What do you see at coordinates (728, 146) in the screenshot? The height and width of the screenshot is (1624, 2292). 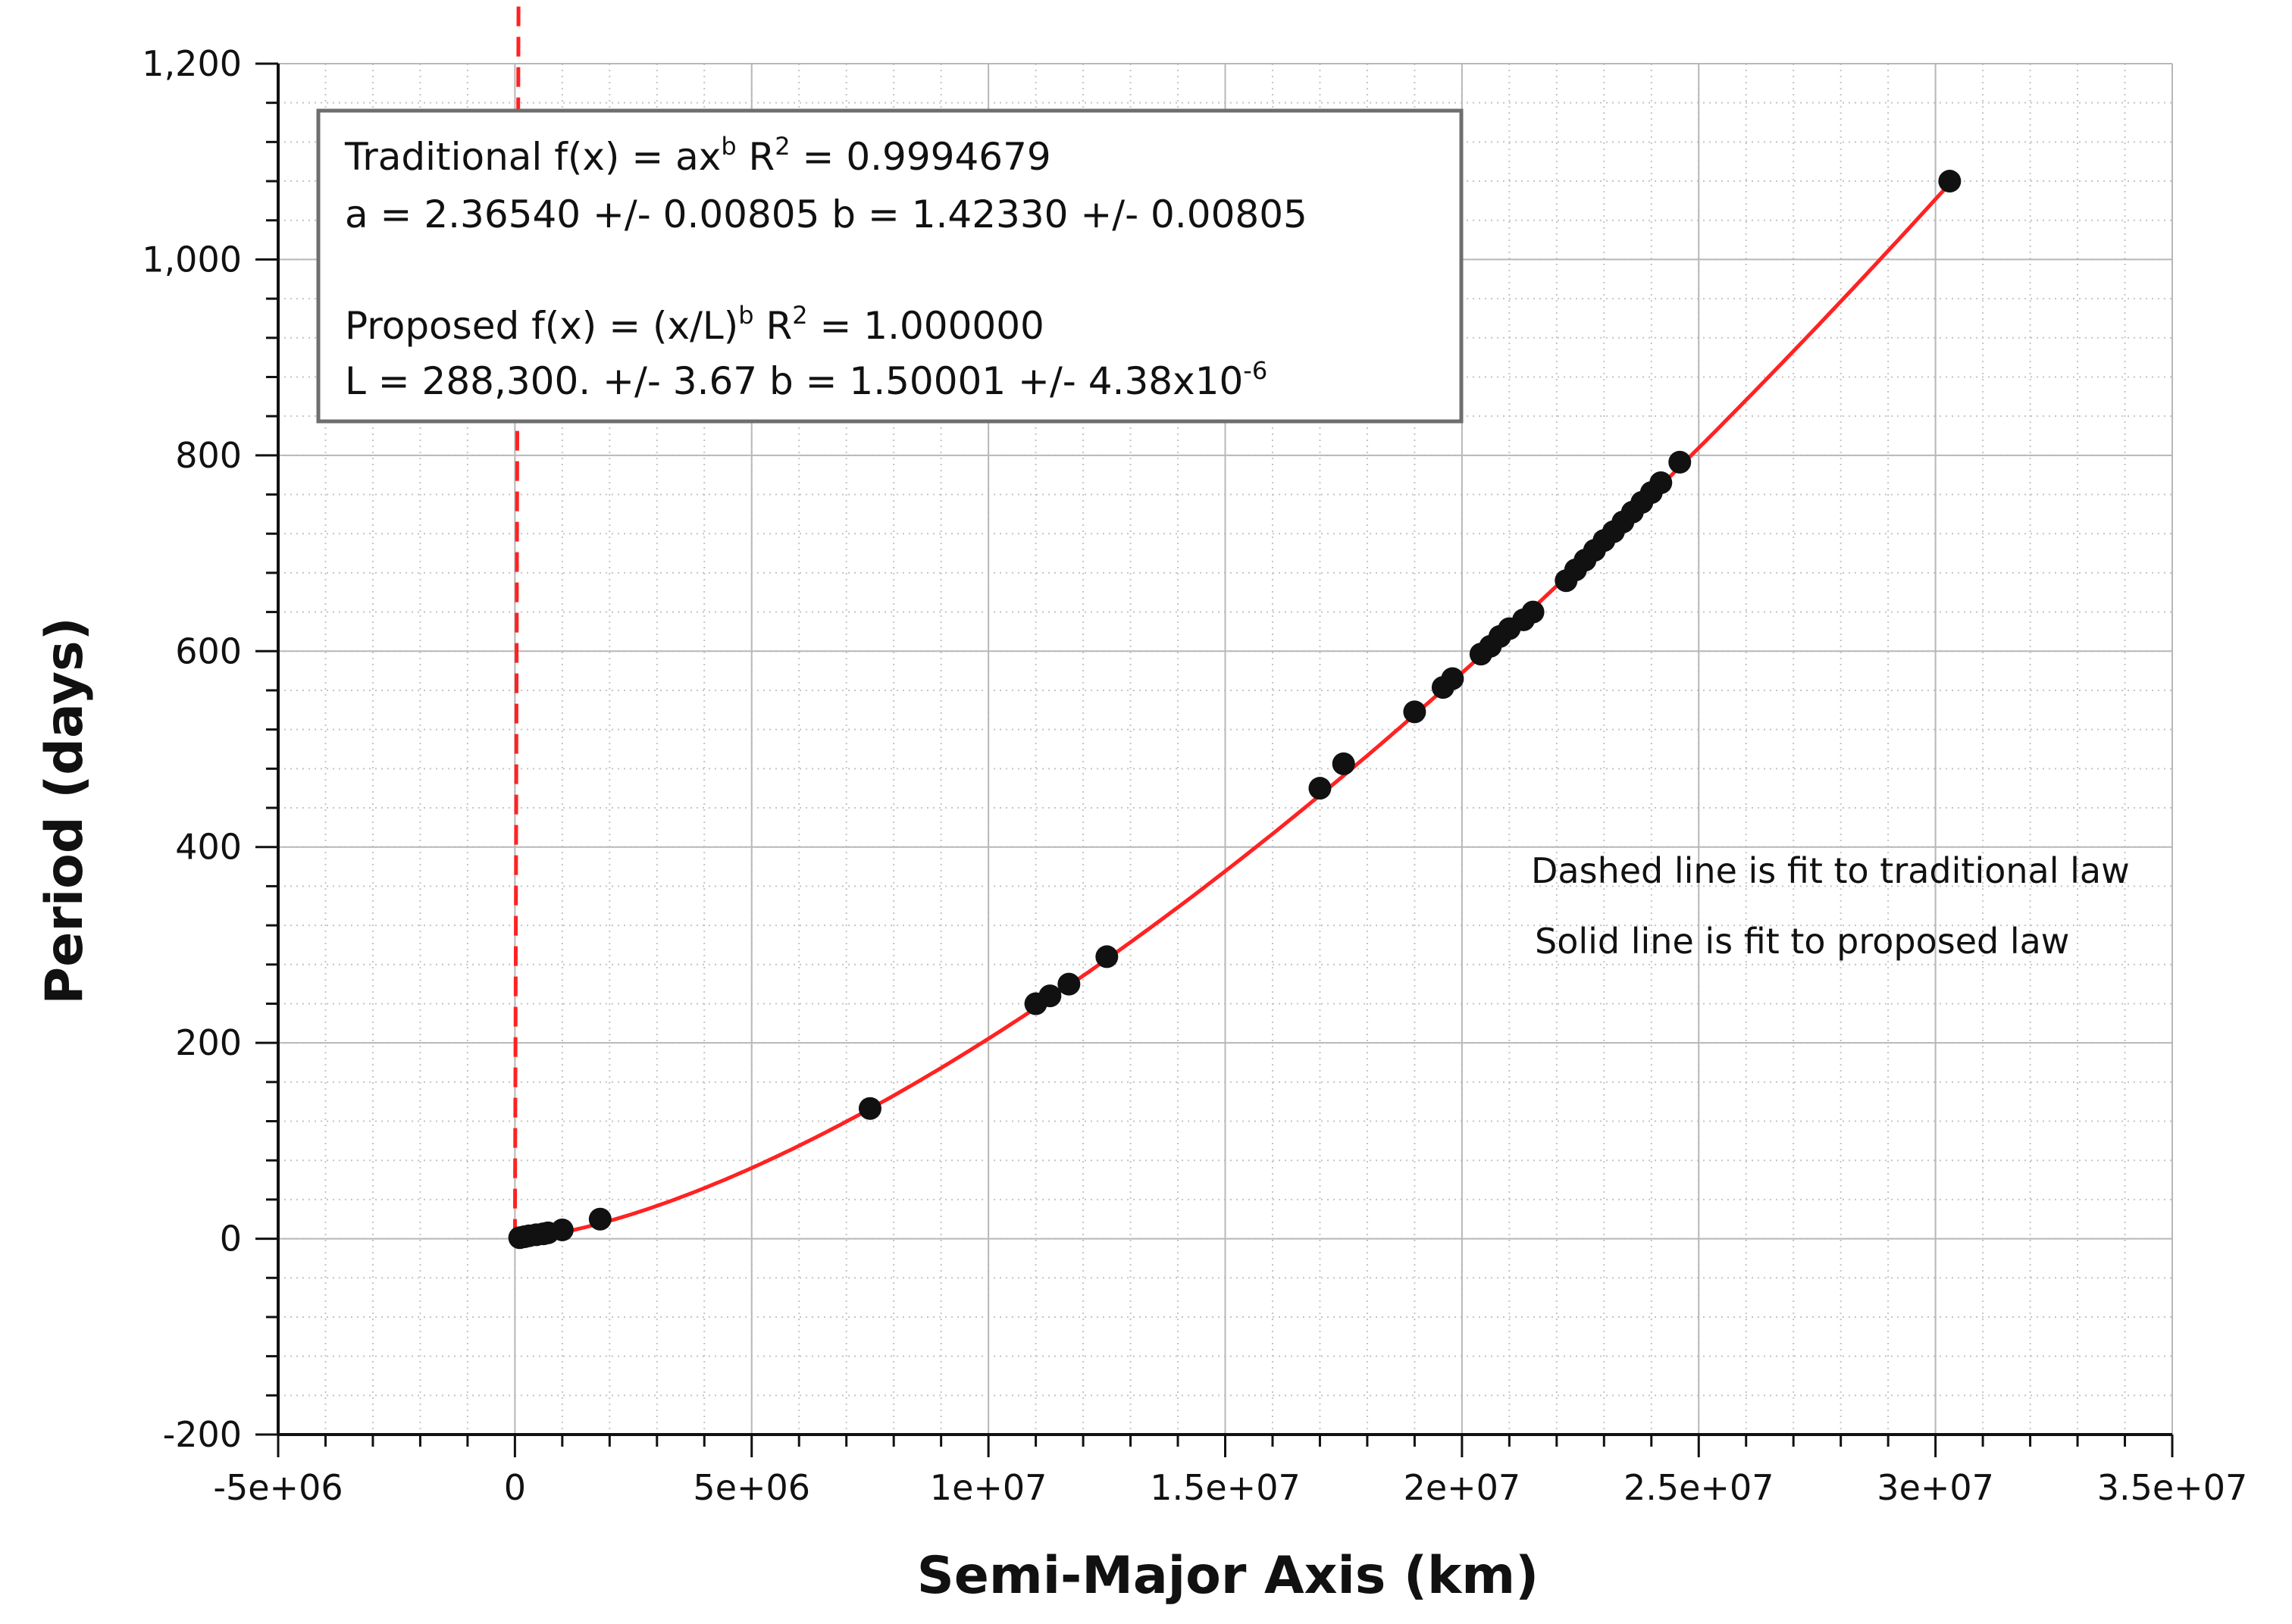 I see `traditional-exponent: b` at bounding box center [728, 146].